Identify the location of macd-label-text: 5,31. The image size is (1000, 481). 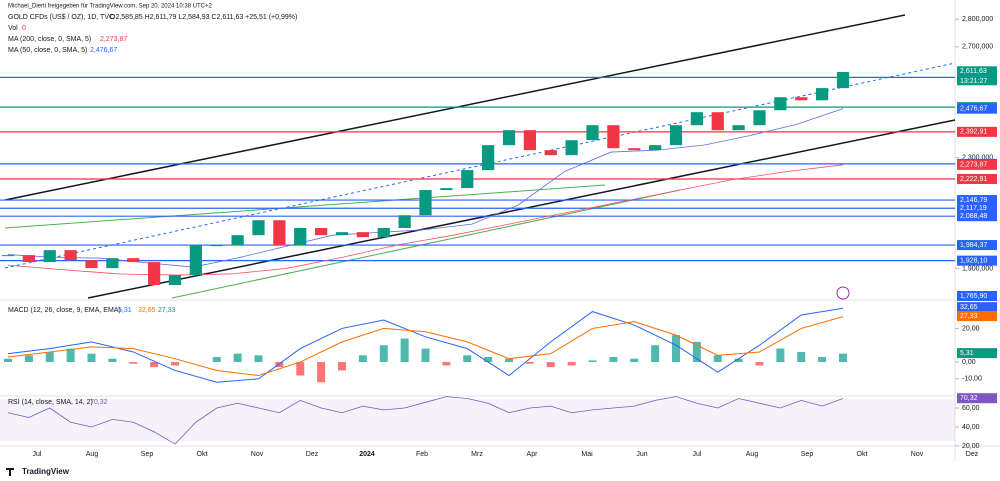
(967, 353).